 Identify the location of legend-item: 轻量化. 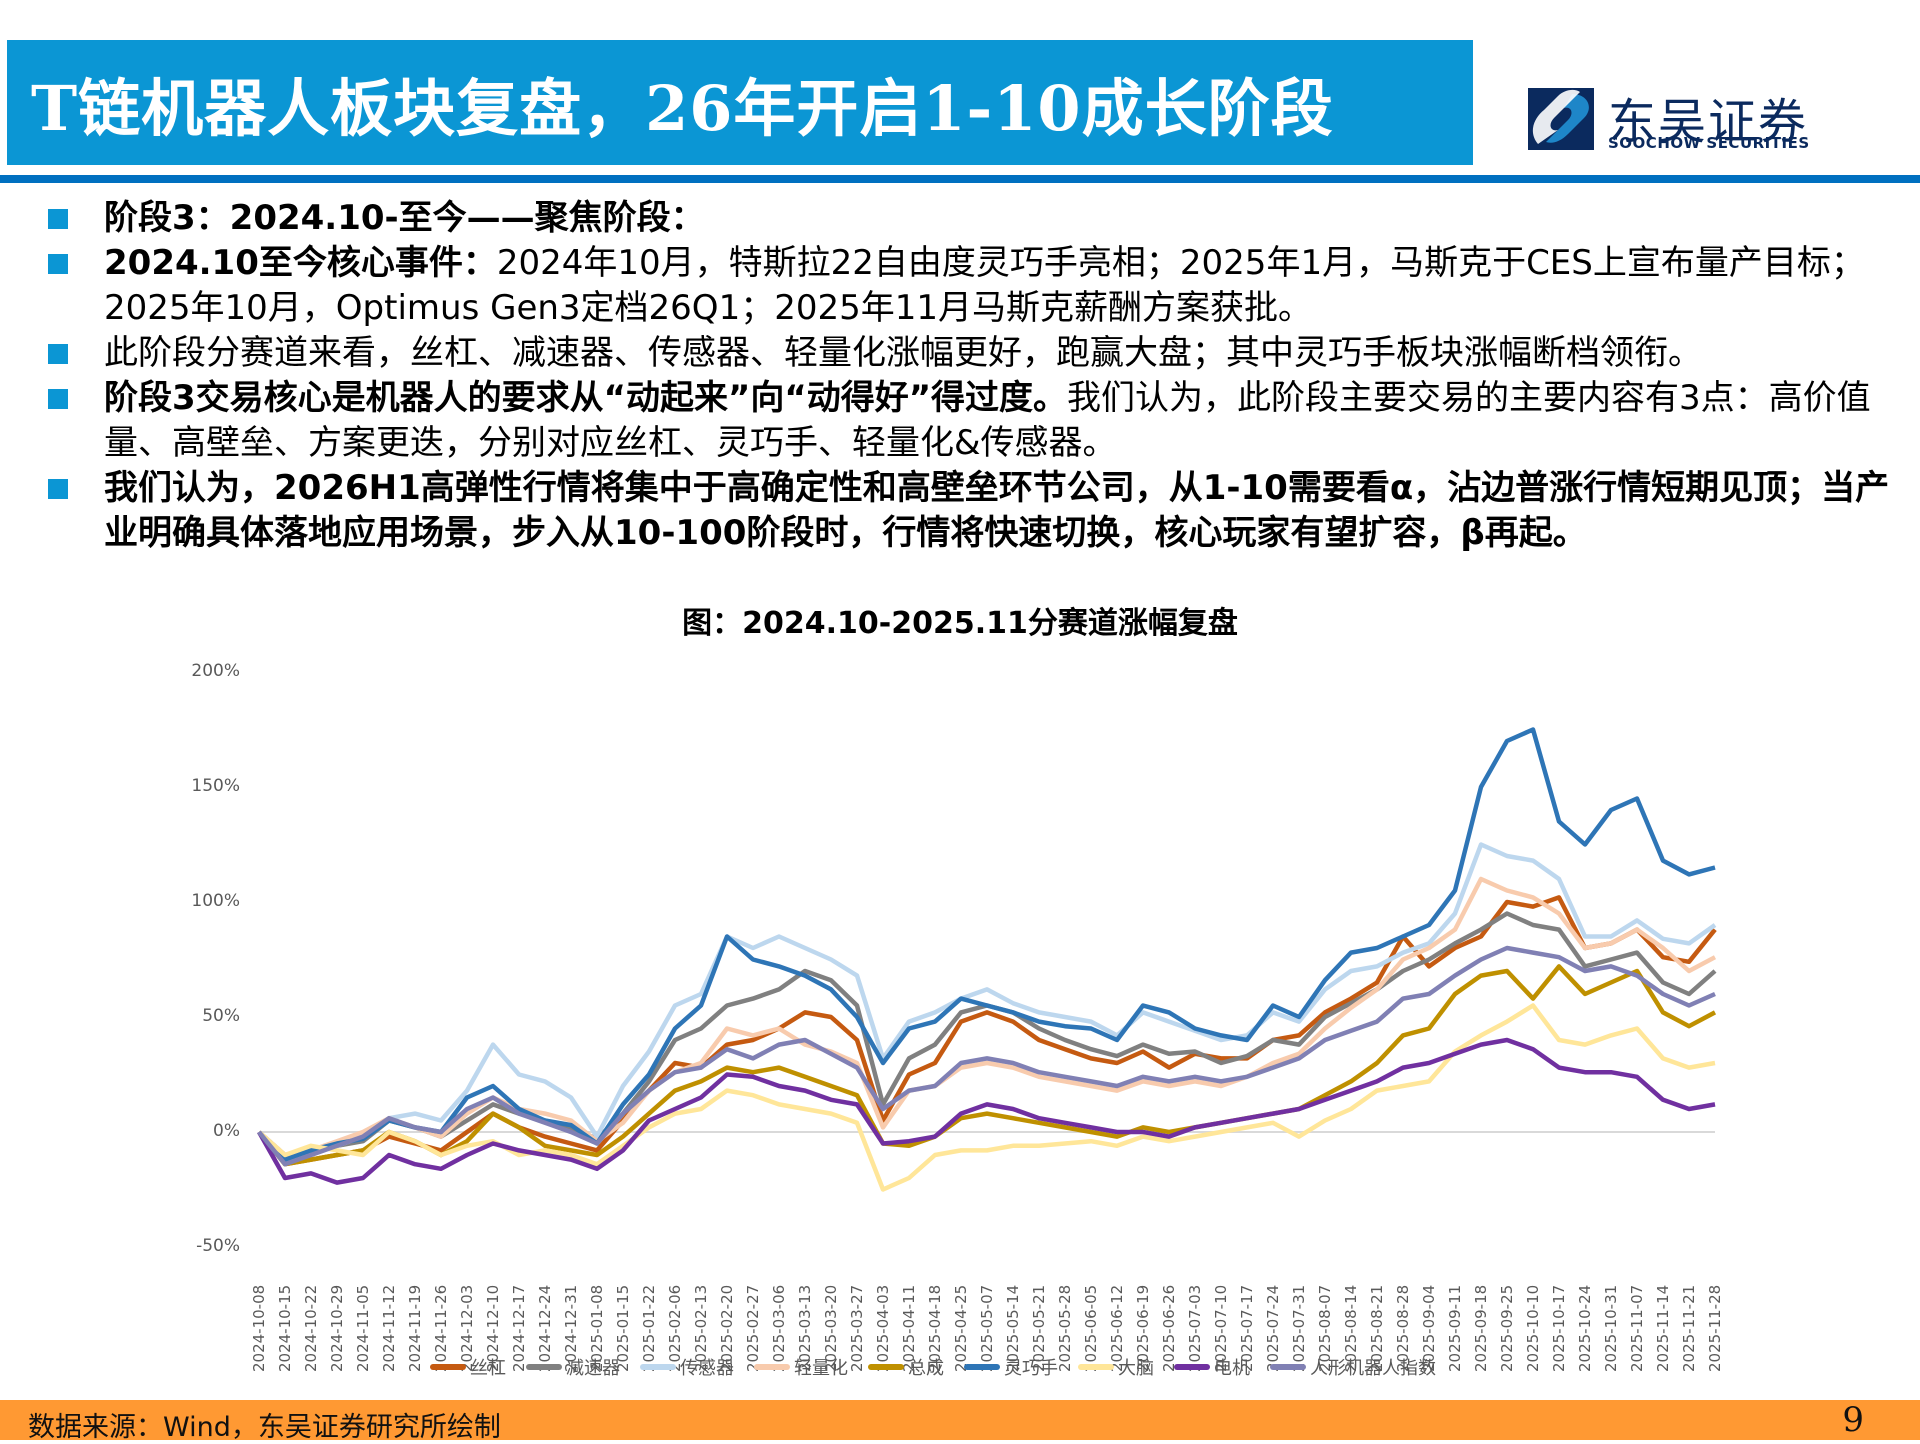
(801, 1367).